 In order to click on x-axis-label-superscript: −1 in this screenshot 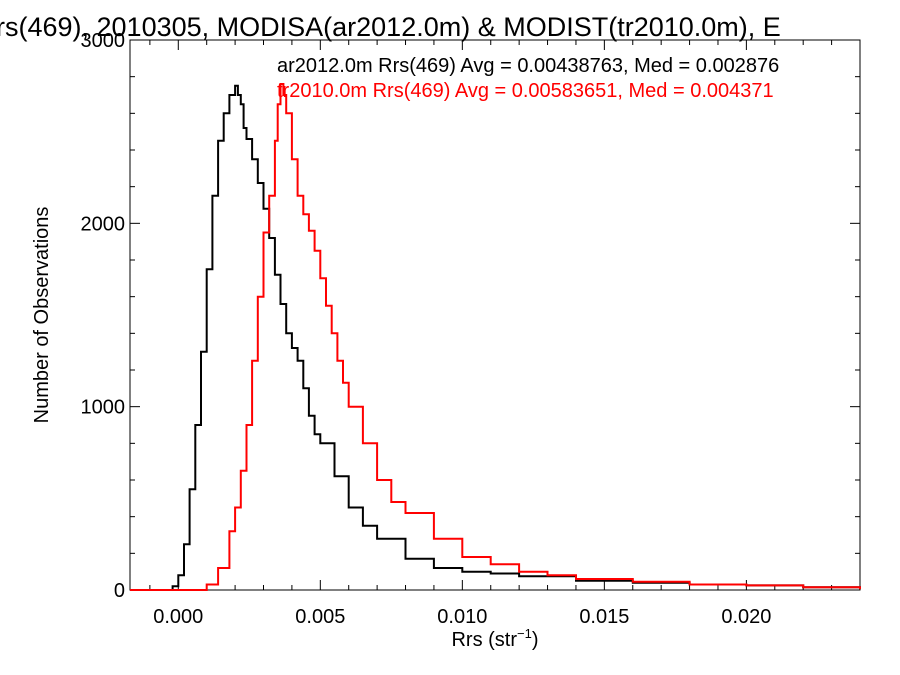, I will do `click(524, 633)`.